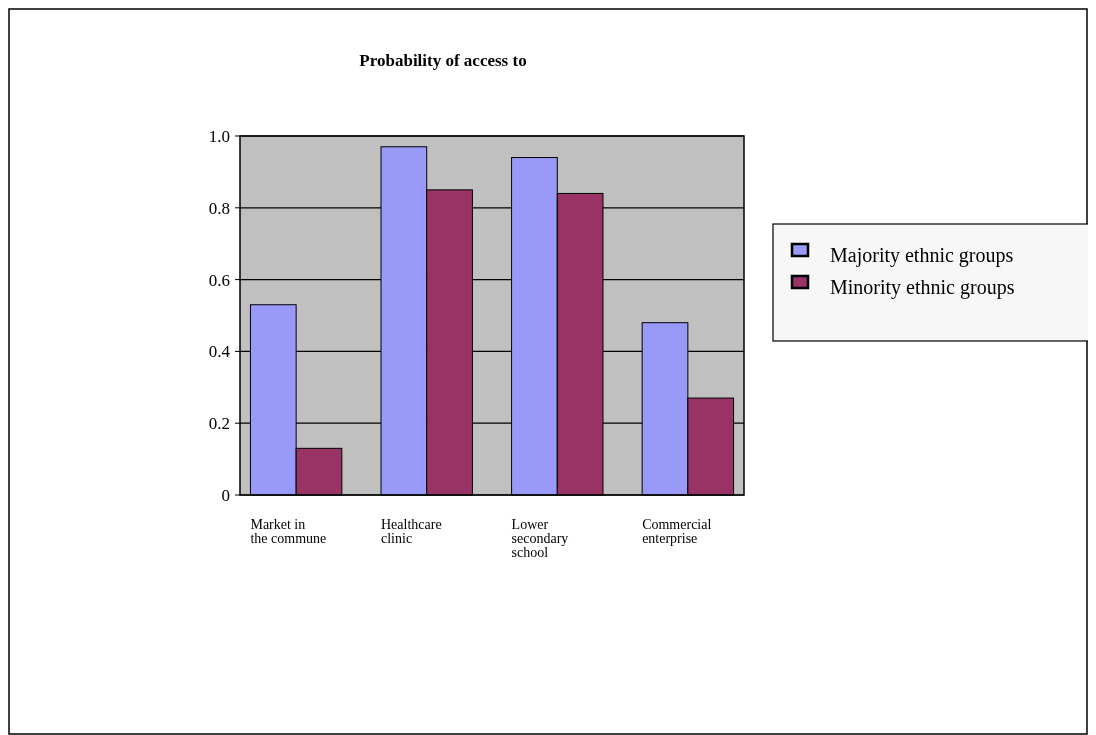 Image resolution: width=1096 pixels, height=735 pixels. I want to click on chart-title: Probability of access to, so click(443, 60).